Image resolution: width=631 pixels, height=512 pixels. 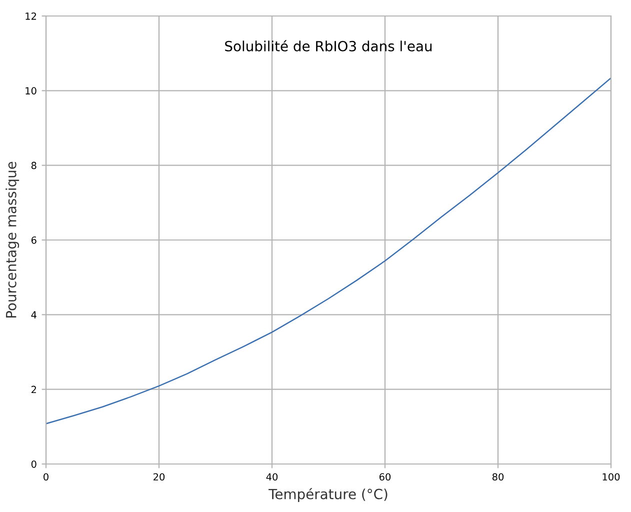 What do you see at coordinates (33, 166) in the screenshot?
I see `y-tick-label: 8` at bounding box center [33, 166].